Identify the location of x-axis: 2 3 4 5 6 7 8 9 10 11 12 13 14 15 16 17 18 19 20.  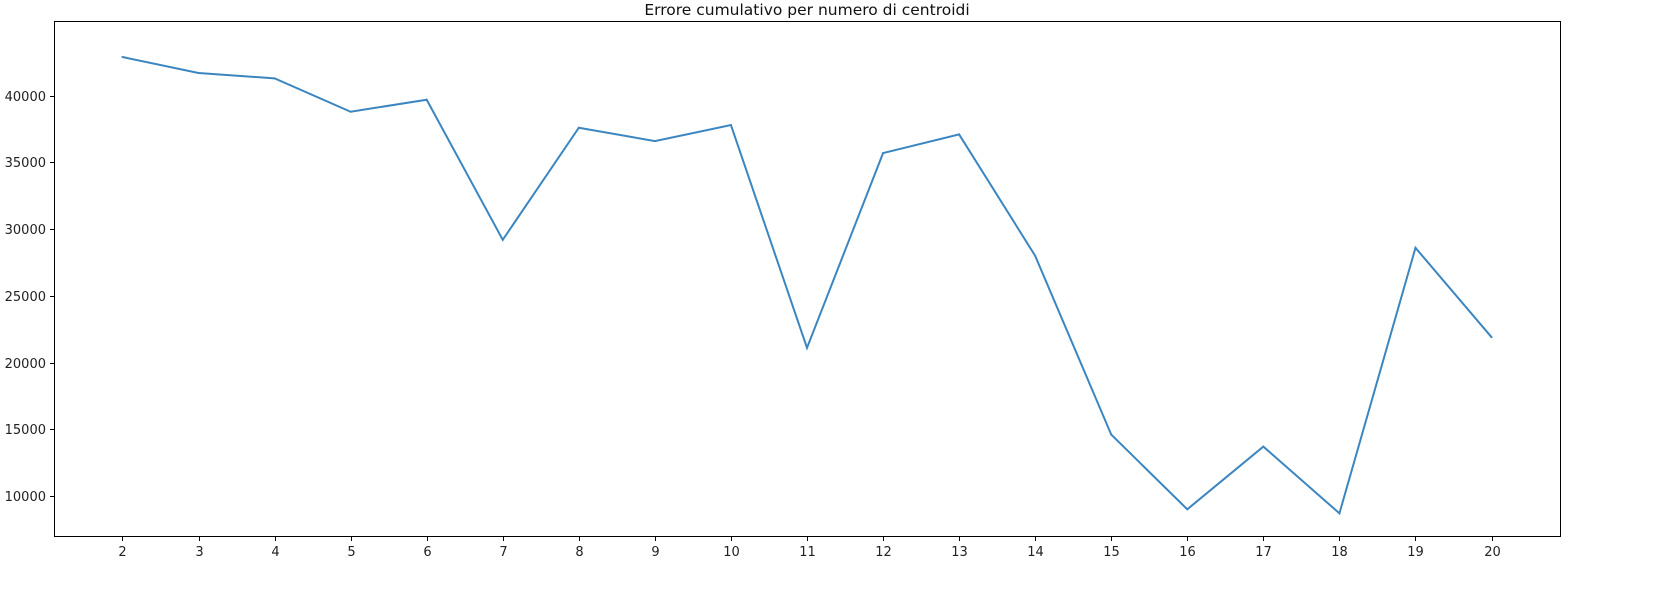
(809, 548).